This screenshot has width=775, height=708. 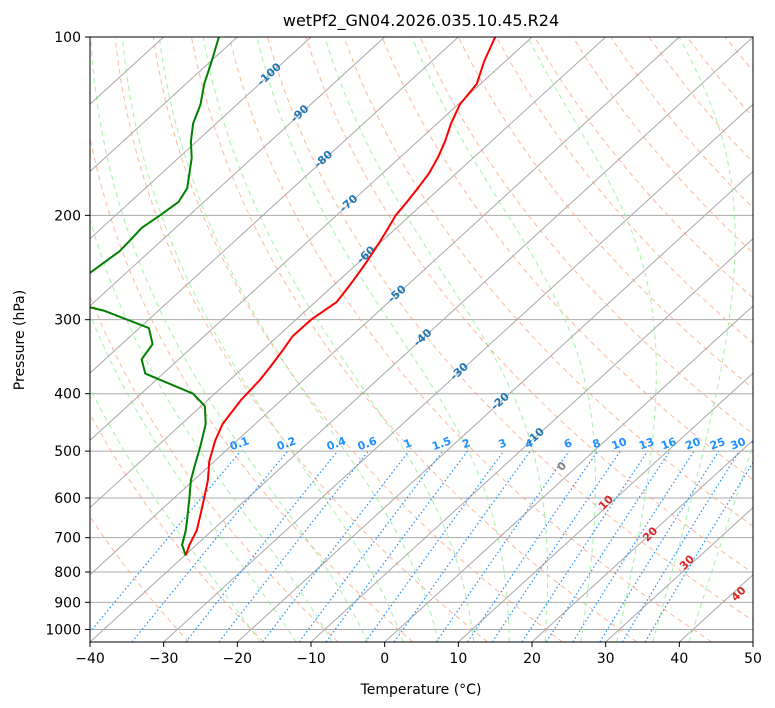 What do you see at coordinates (67, 321) in the screenshot?
I see `y-tick-label: 300` at bounding box center [67, 321].